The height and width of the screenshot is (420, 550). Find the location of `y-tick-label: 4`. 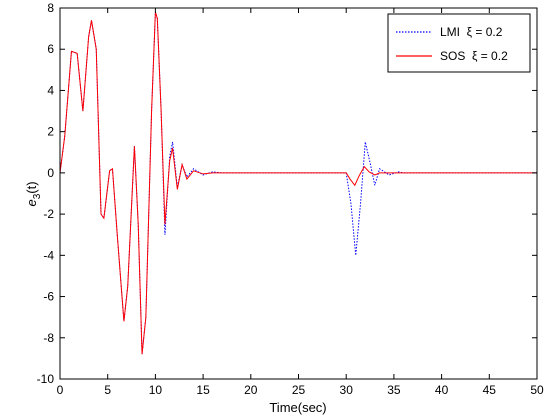

y-tick-label: 4 is located at coordinates (50, 90).